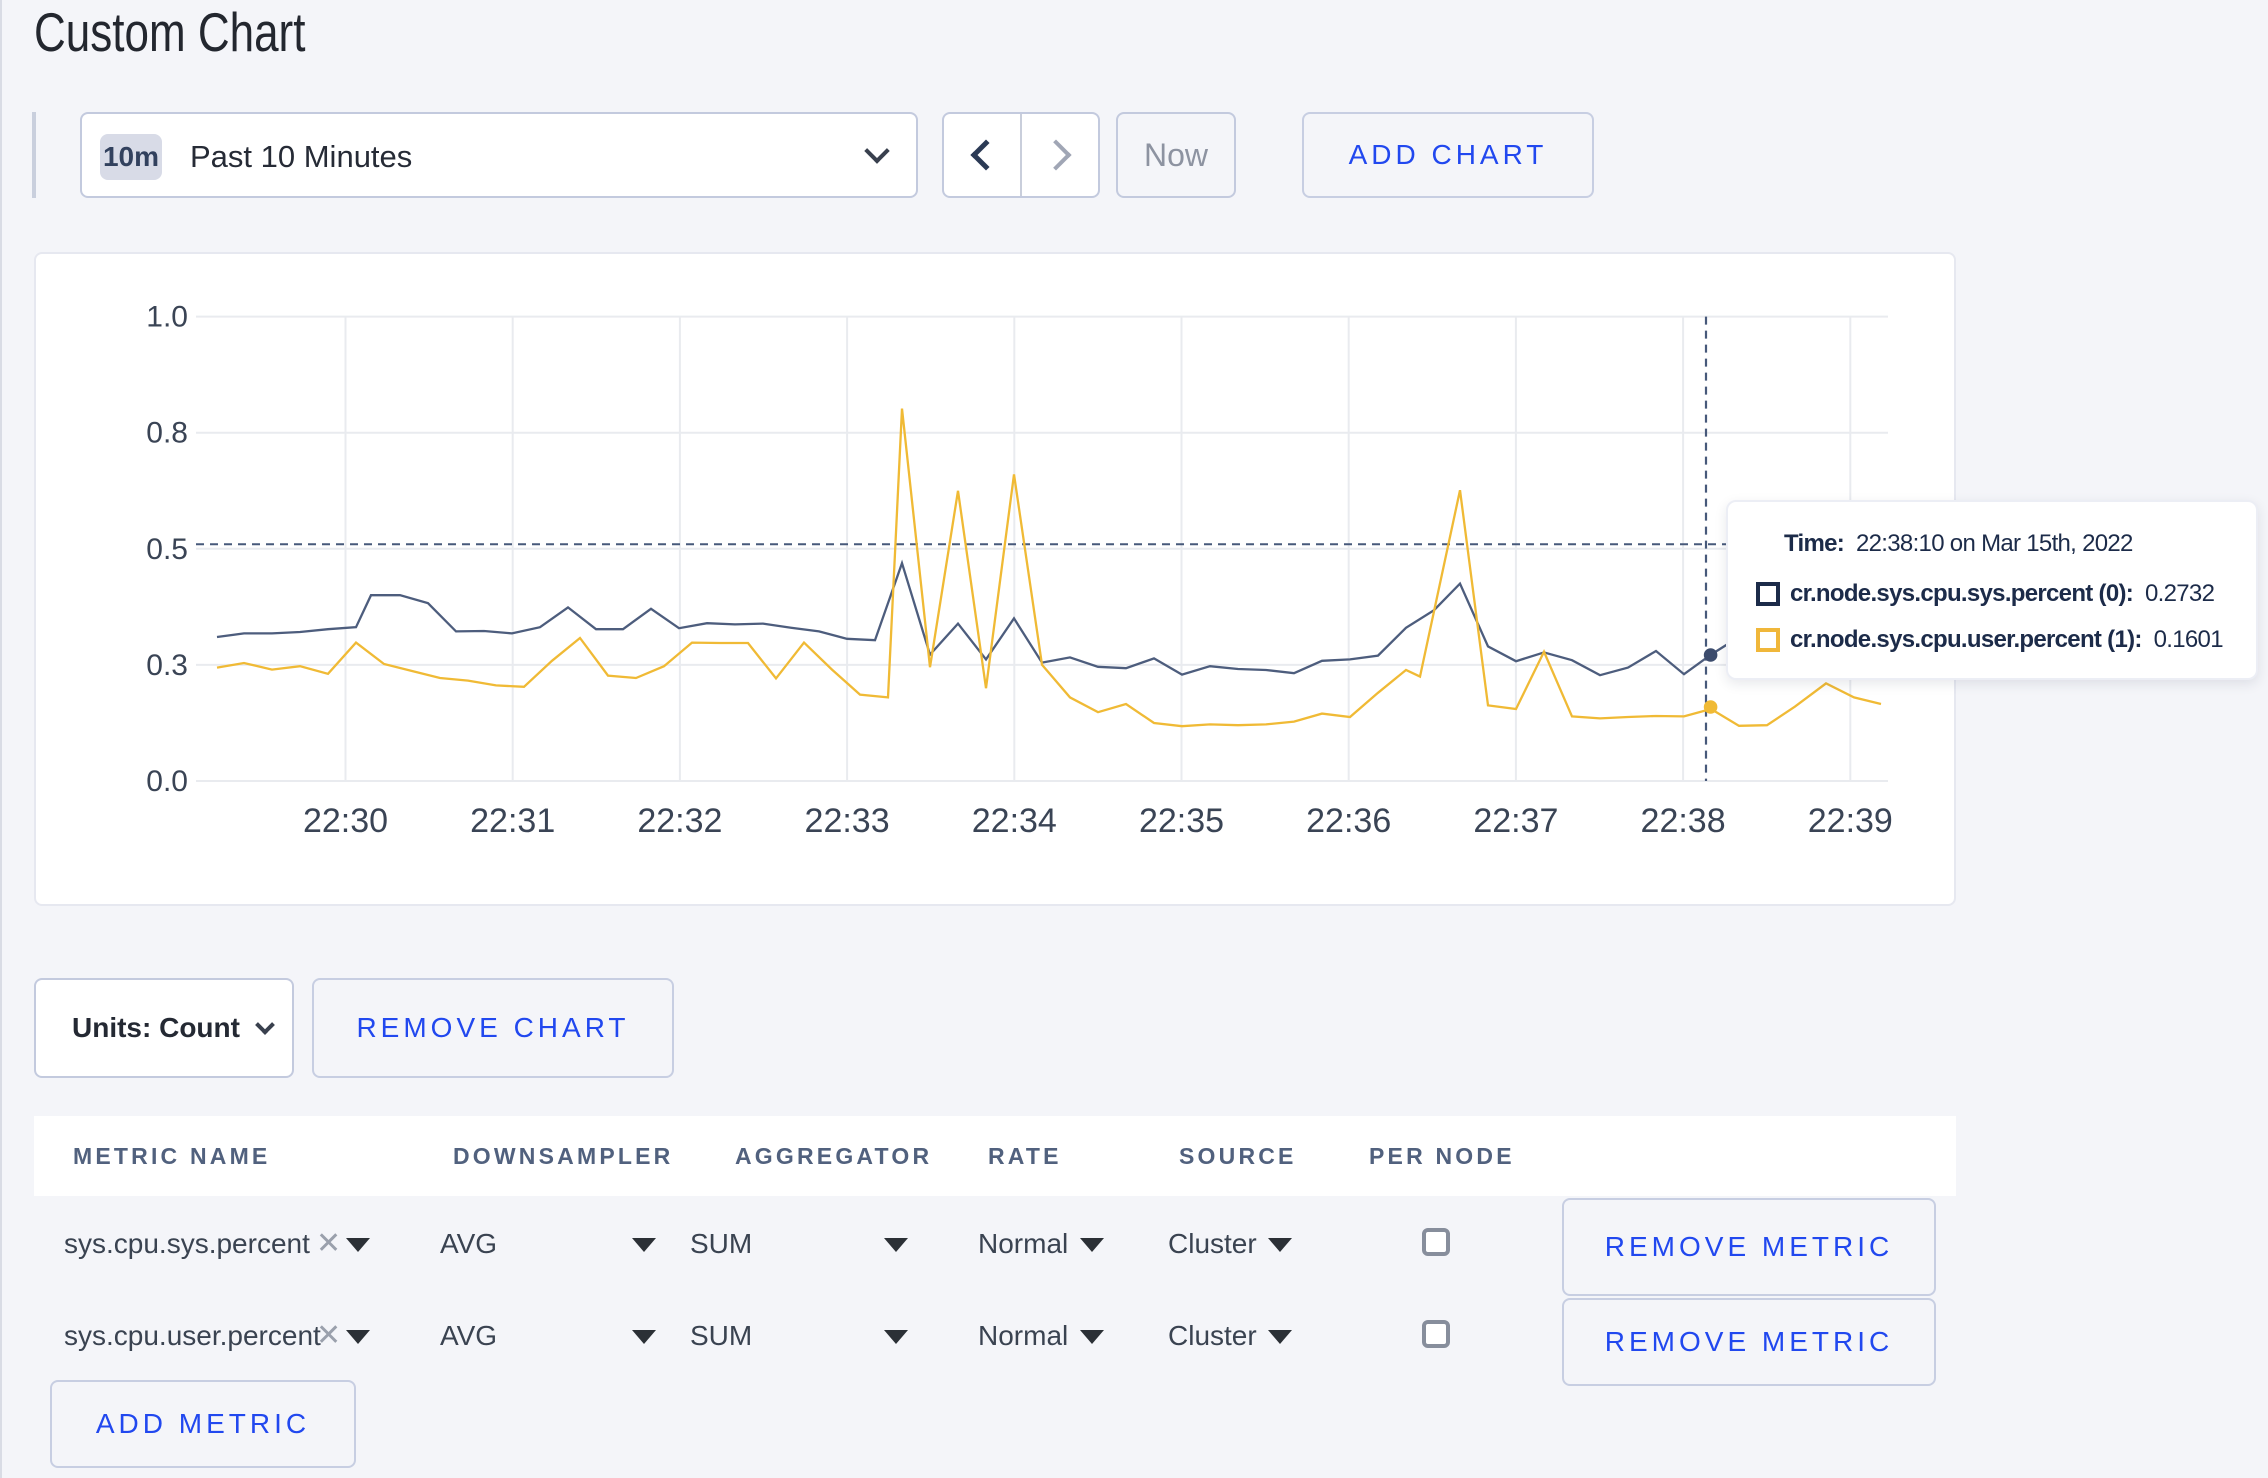 This screenshot has width=2268, height=1478. I want to click on svg-text: 22:31, so click(512, 821).